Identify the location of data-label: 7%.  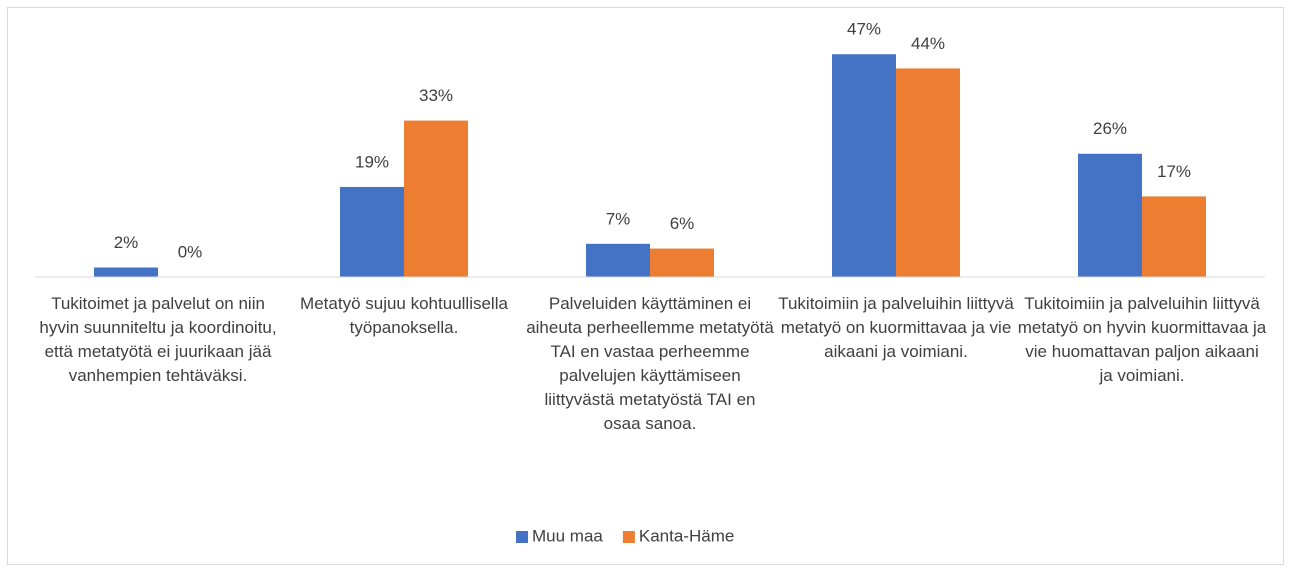
(618, 218).